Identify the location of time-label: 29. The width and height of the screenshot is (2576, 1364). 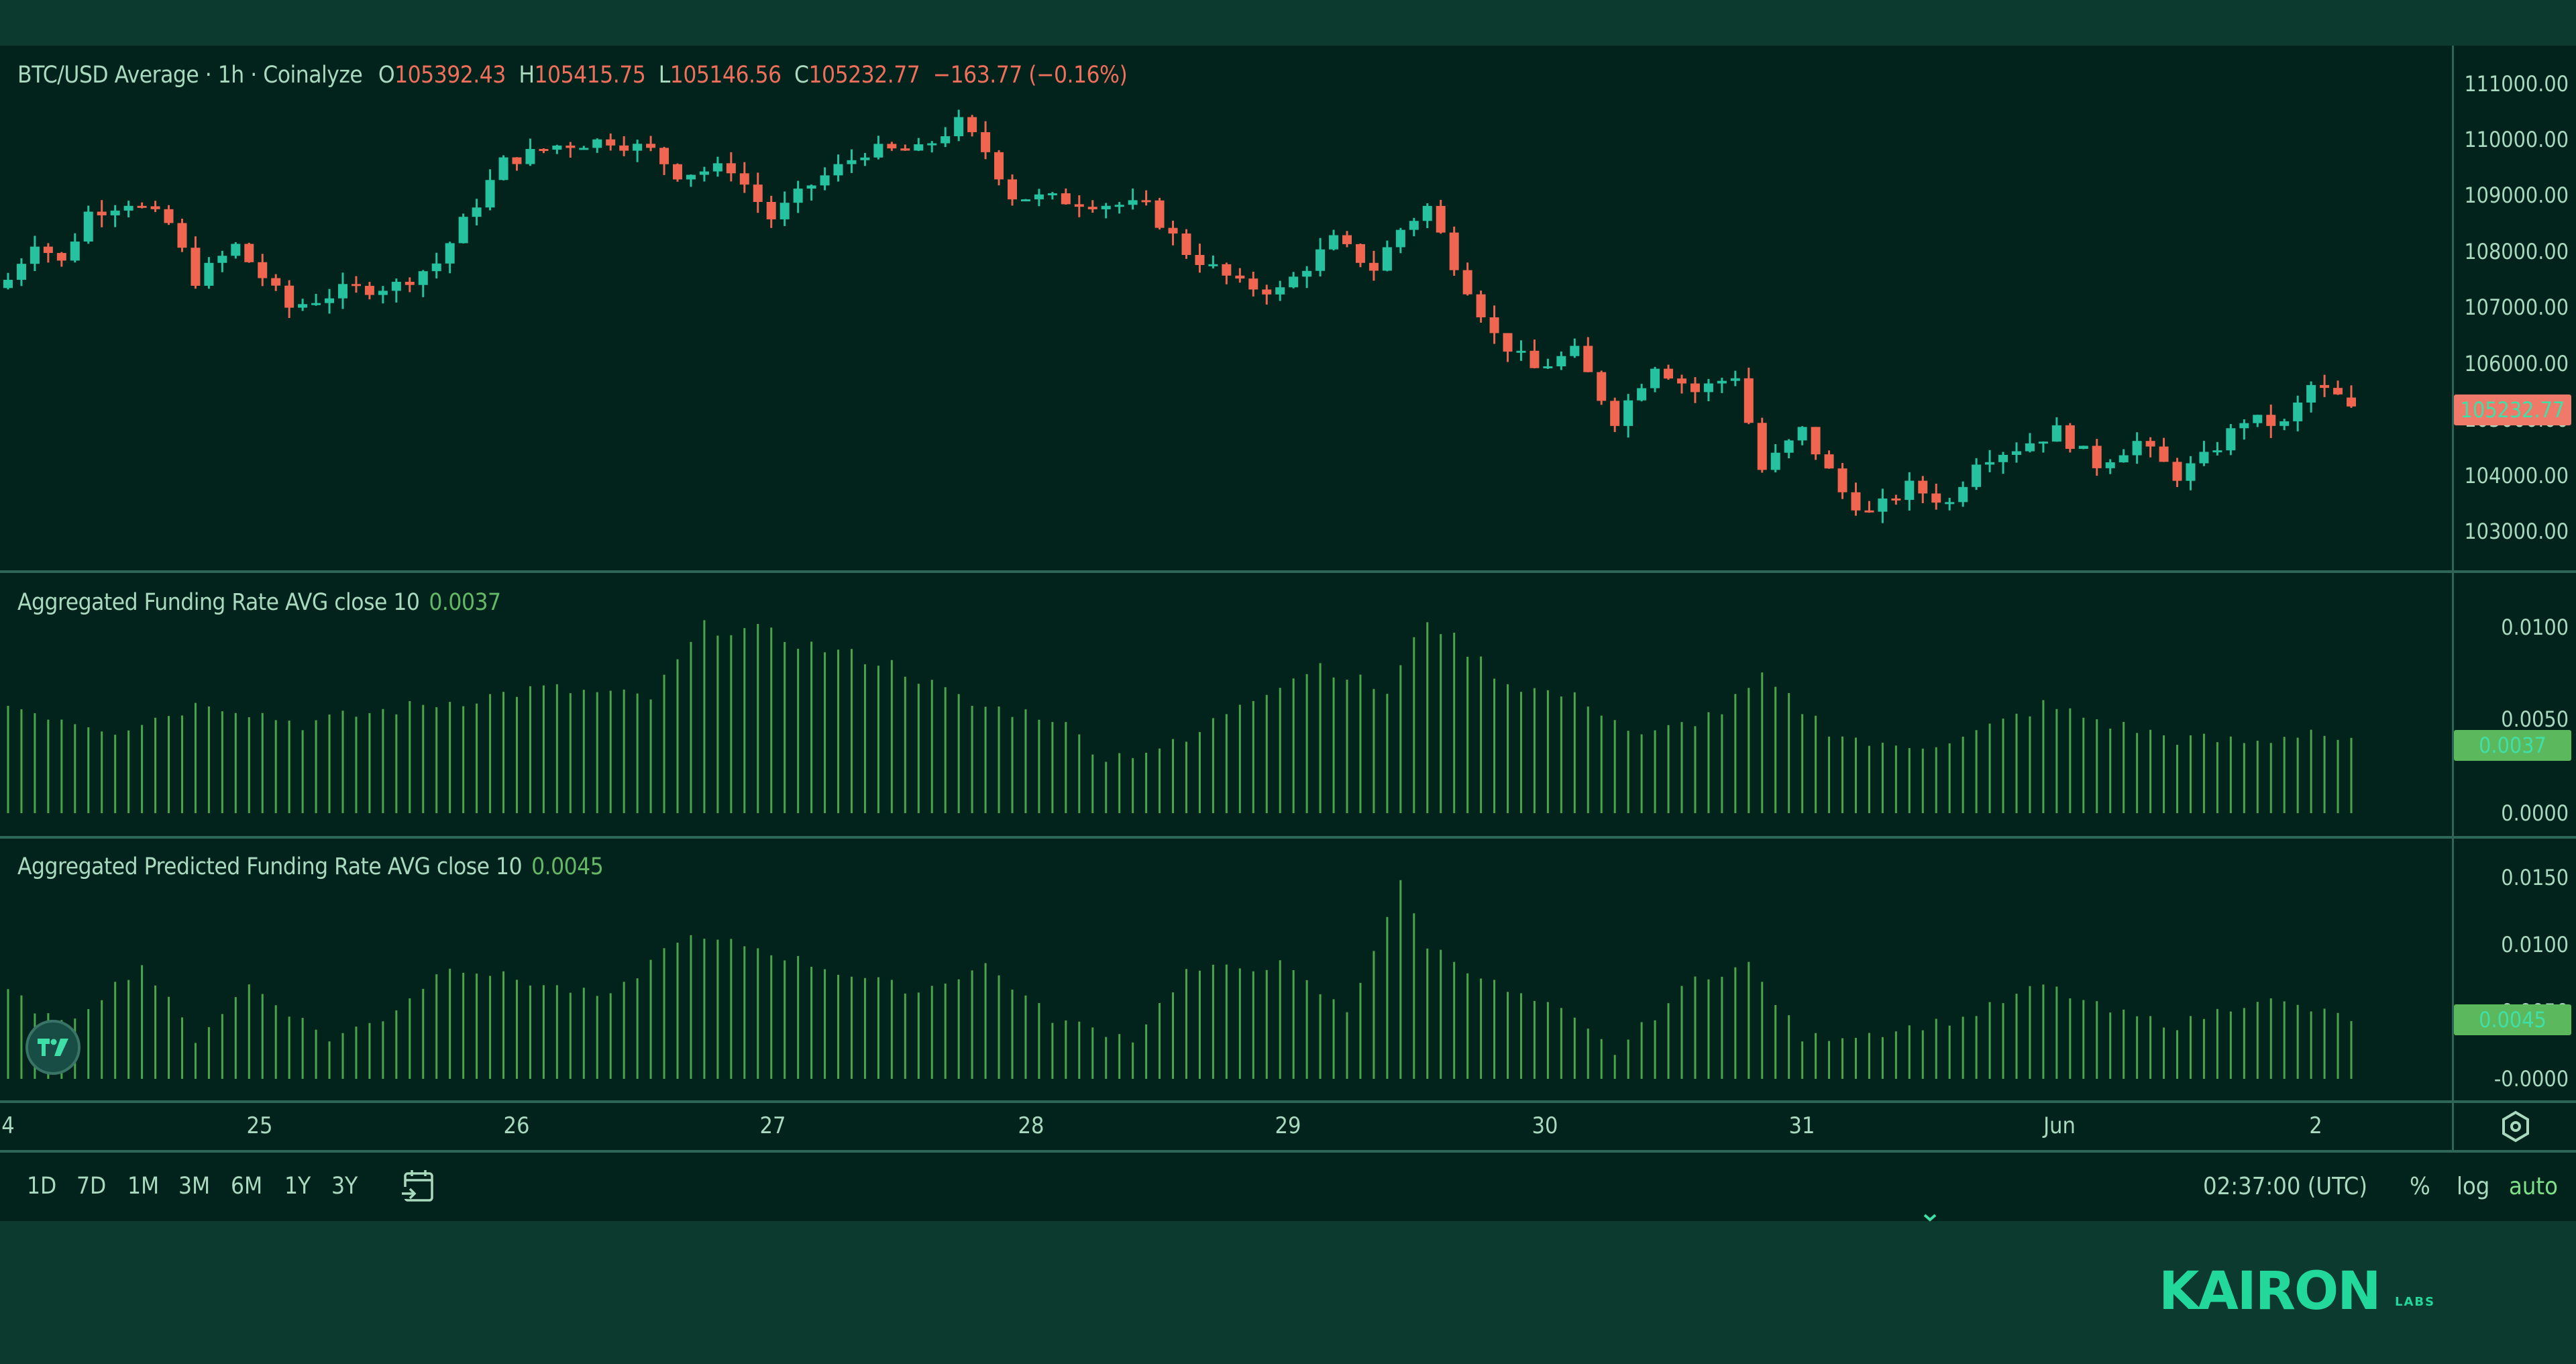
(1288, 1125).